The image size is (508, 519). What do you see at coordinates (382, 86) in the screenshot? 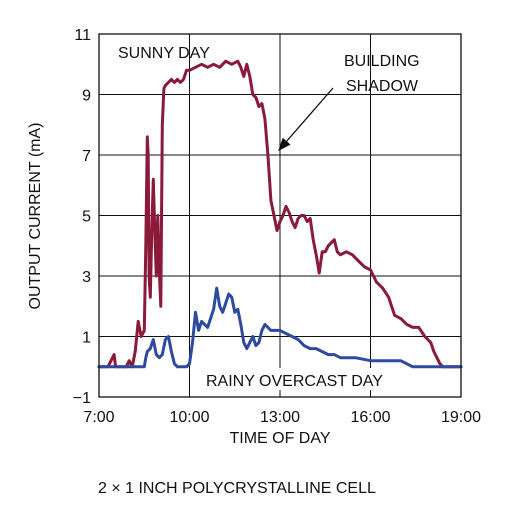
I see `building-shadow-label-line2: SHADOW` at bounding box center [382, 86].